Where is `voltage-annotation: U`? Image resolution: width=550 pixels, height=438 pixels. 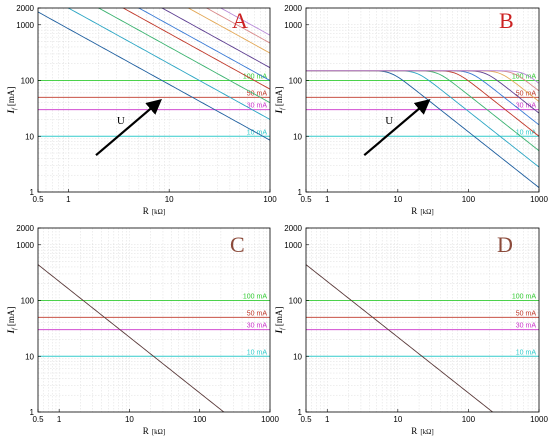
voltage-annotation: U is located at coordinates (389, 121).